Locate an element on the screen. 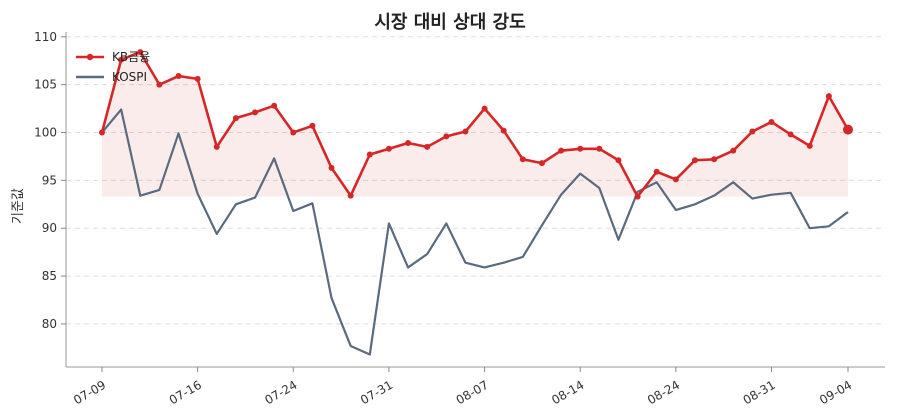  y-tick-label: 85 is located at coordinates (49, 276).